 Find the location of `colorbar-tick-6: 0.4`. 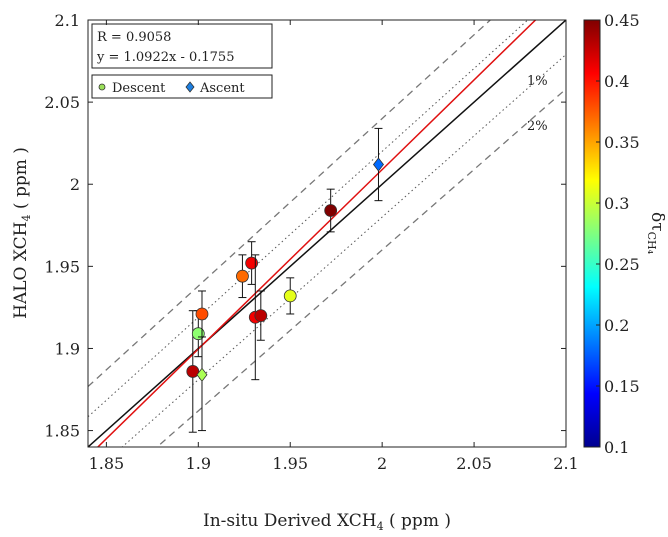

colorbar-tick-6: 0.4 is located at coordinates (612, 81).